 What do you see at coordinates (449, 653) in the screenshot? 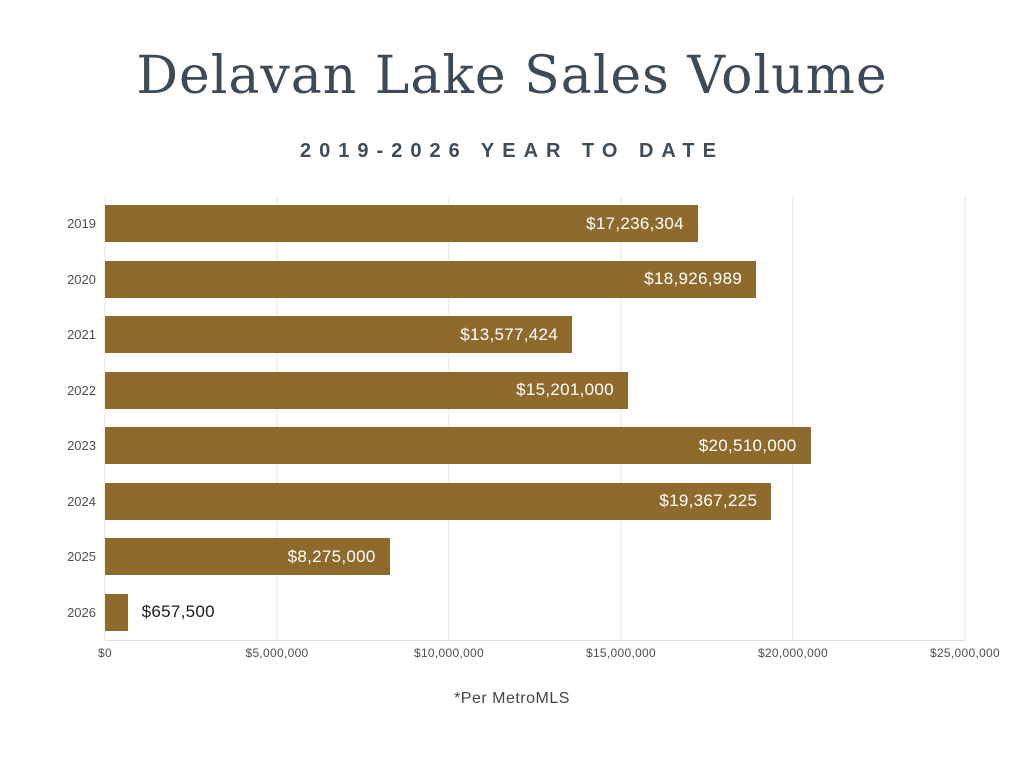
I see `x-tick-label: $10,000,000` at bounding box center [449, 653].